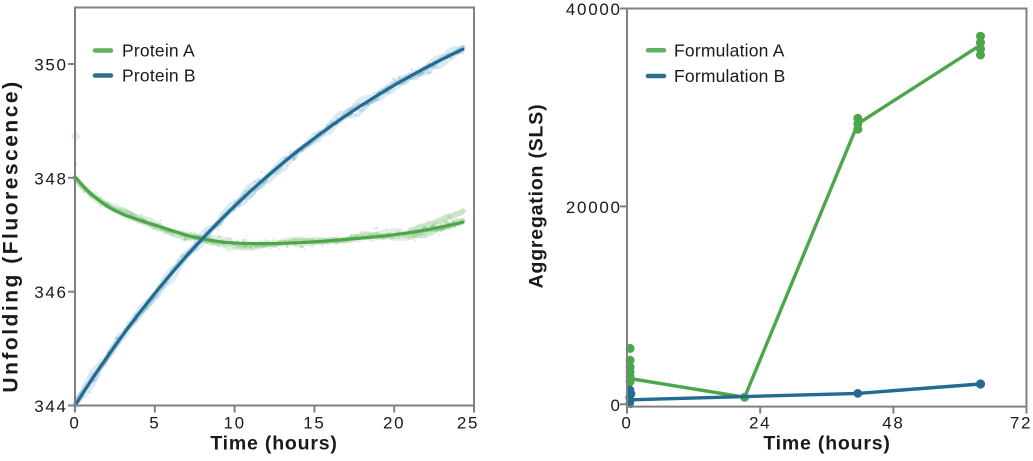 Image resolution: width=1033 pixels, height=461 pixels. I want to click on svg-text: Formulation B, so click(730, 76).